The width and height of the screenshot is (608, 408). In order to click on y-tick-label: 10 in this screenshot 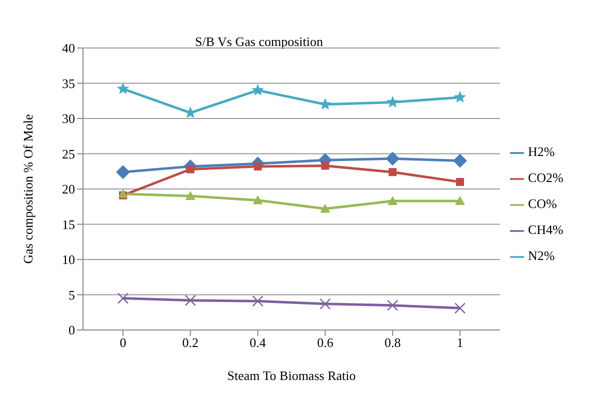, I will do `click(68, 260)`.